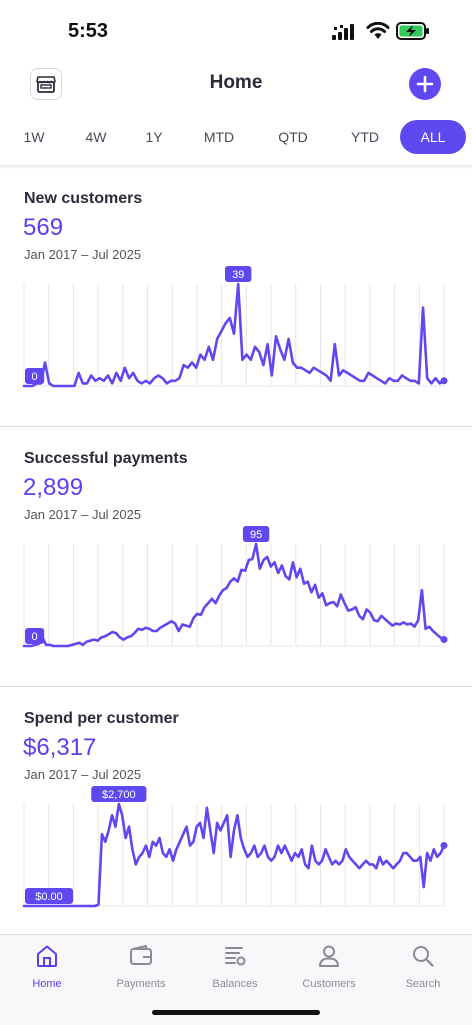  Describe the element at coordinates (47, 984) in the screenshot. I see `tab-label: Home` at that location.